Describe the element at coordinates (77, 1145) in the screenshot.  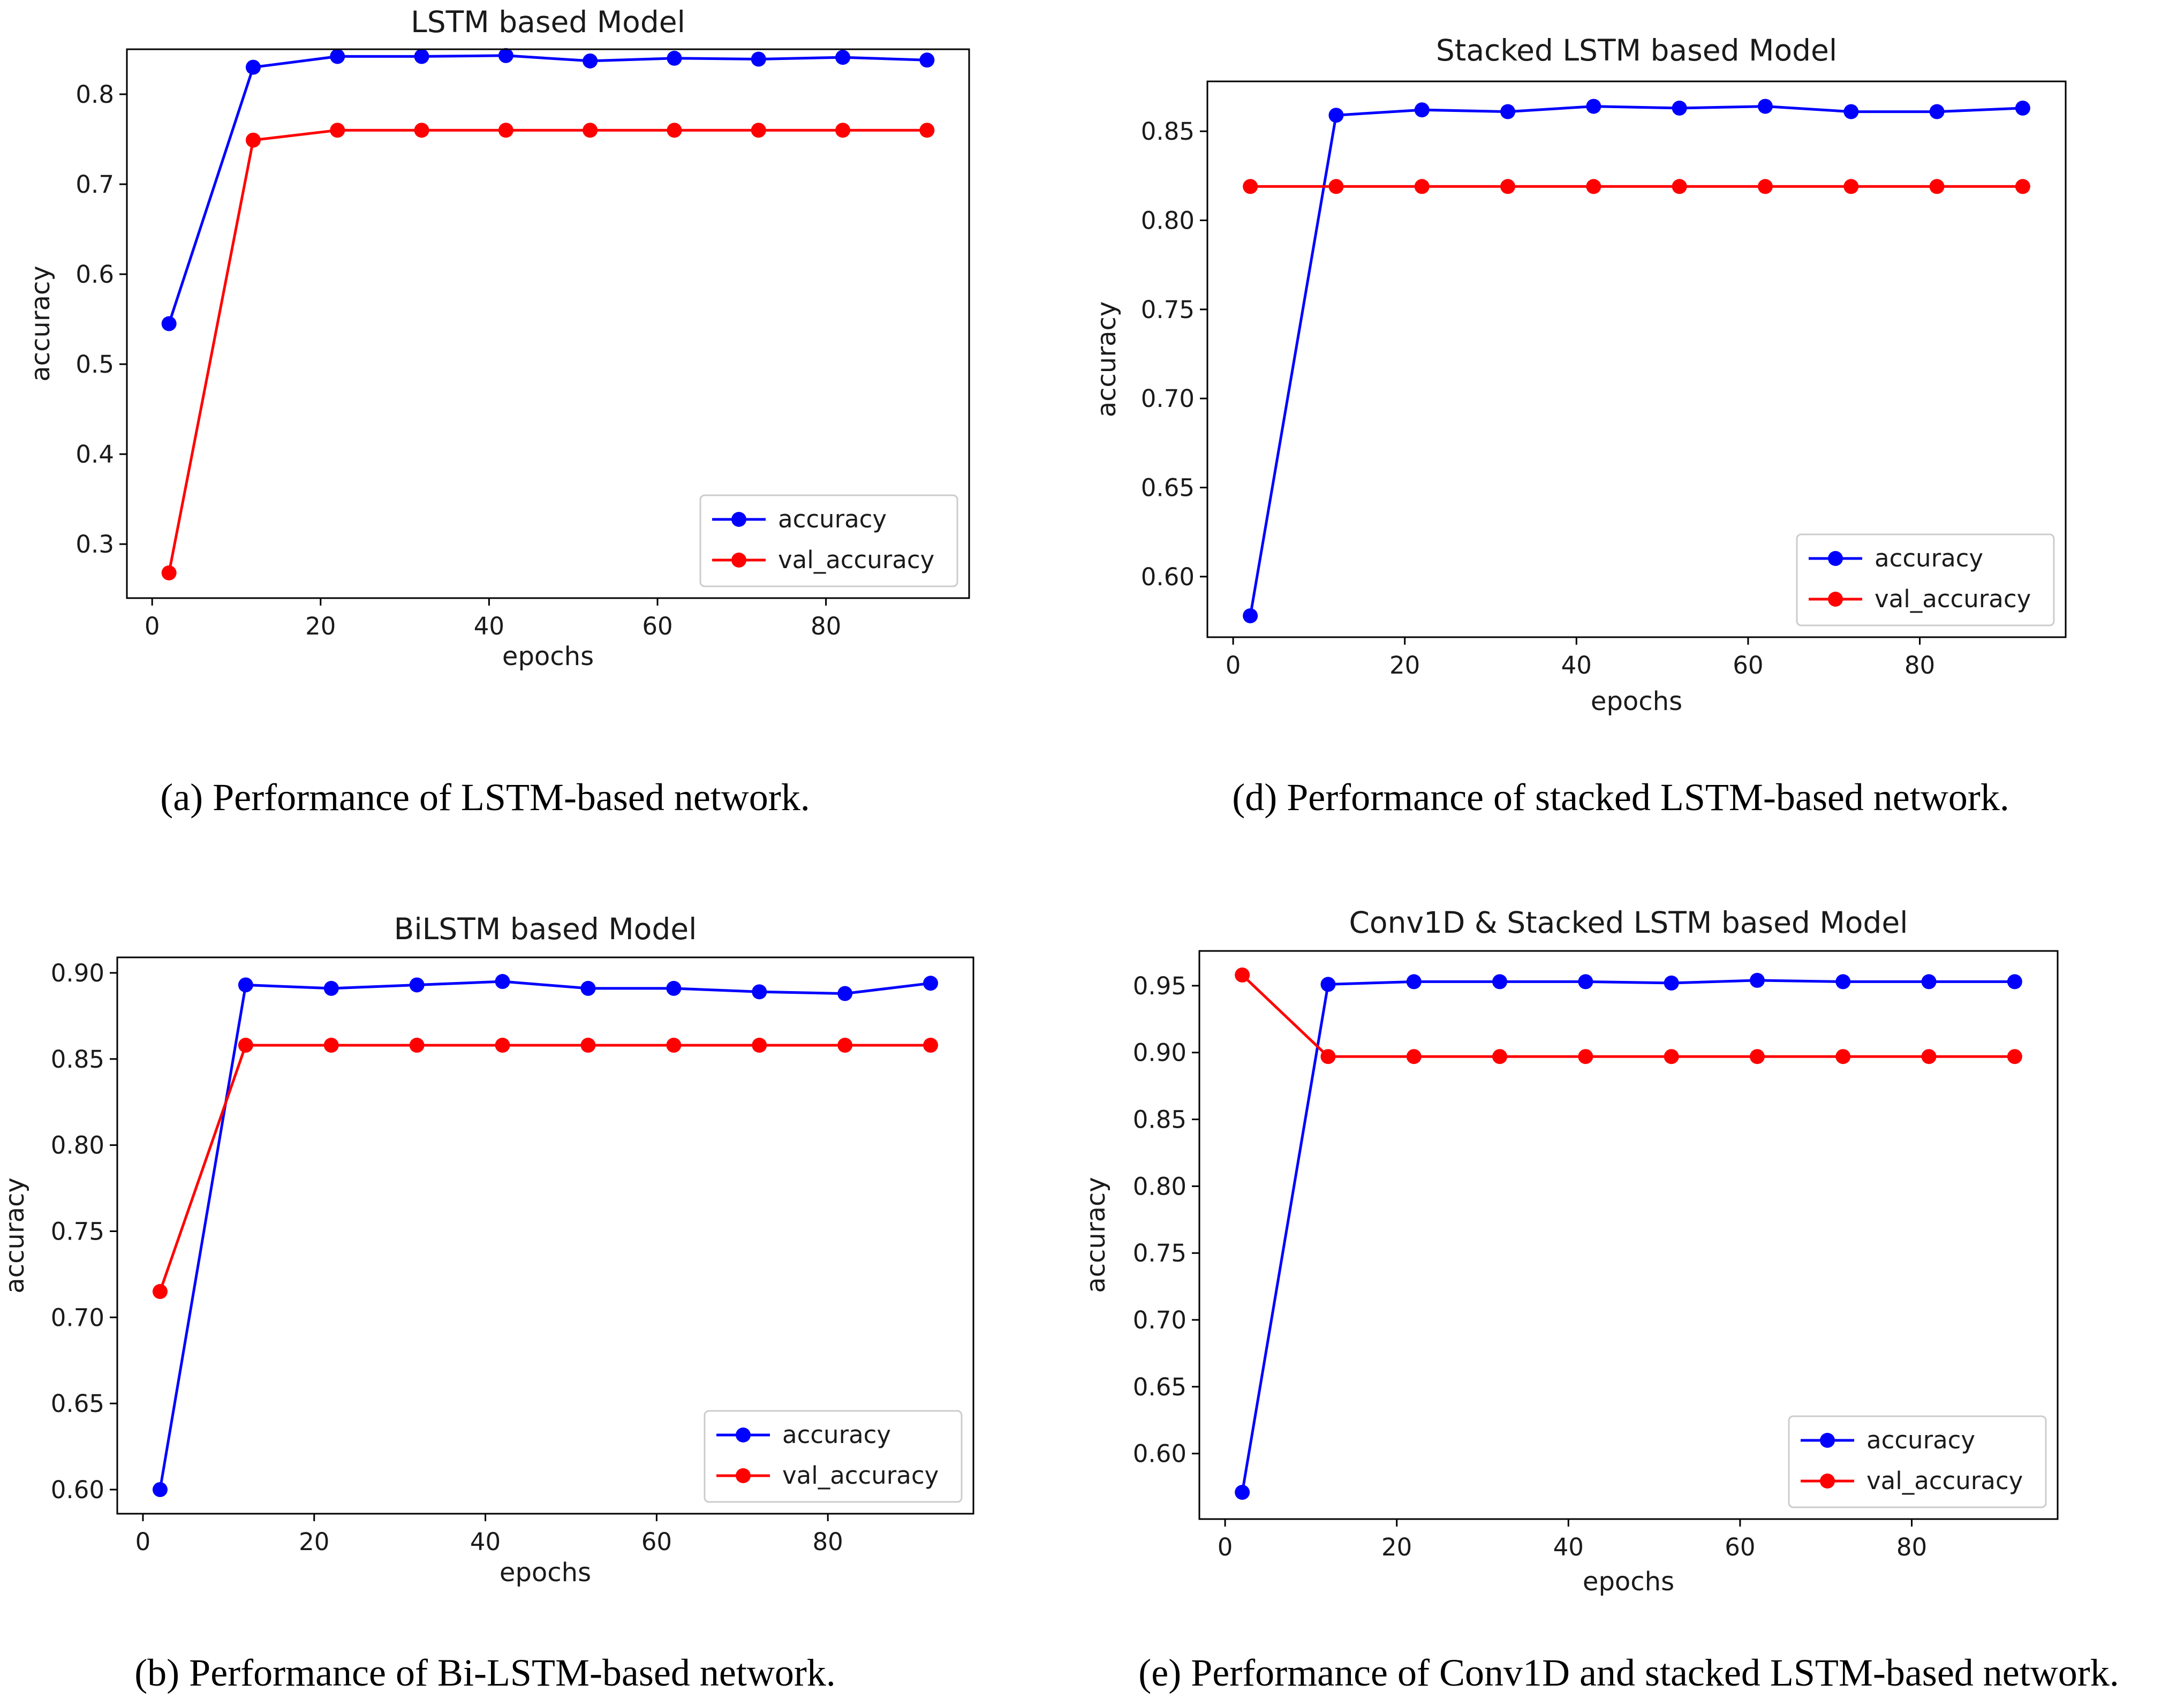
I see `chart-b-y-tick-label: 0.80` at that location.